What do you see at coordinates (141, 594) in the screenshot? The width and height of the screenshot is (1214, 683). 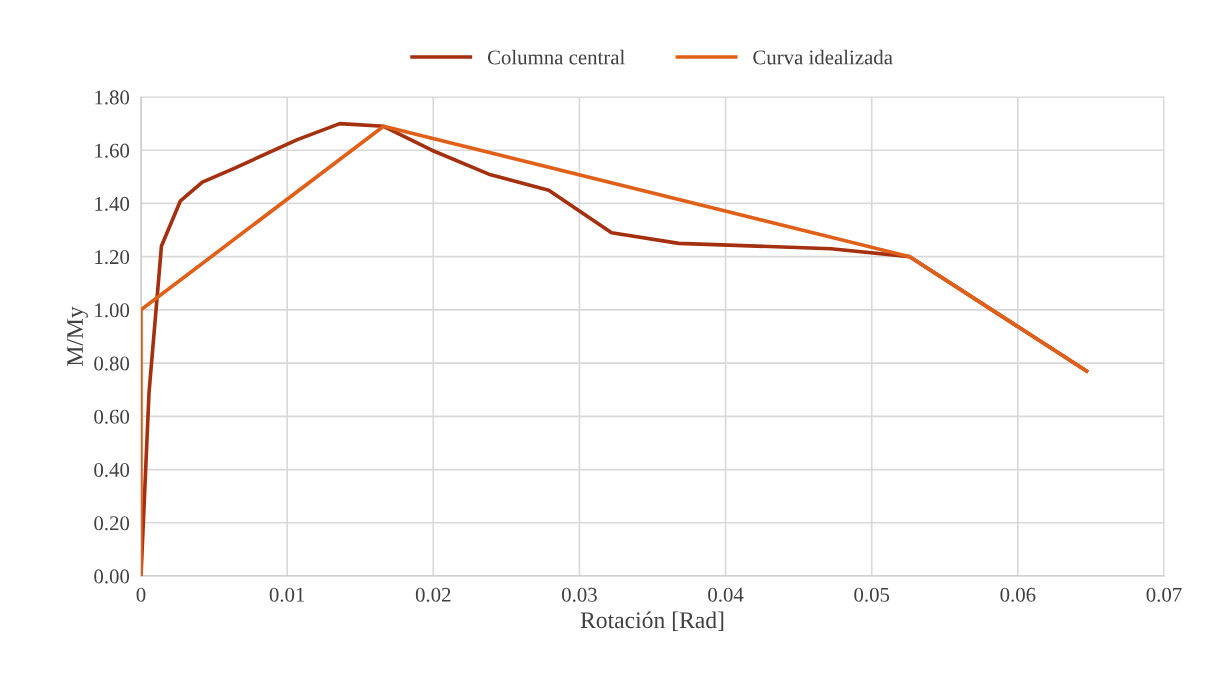 I see `x-tick-label: 0` at bounding box center [141, 594].